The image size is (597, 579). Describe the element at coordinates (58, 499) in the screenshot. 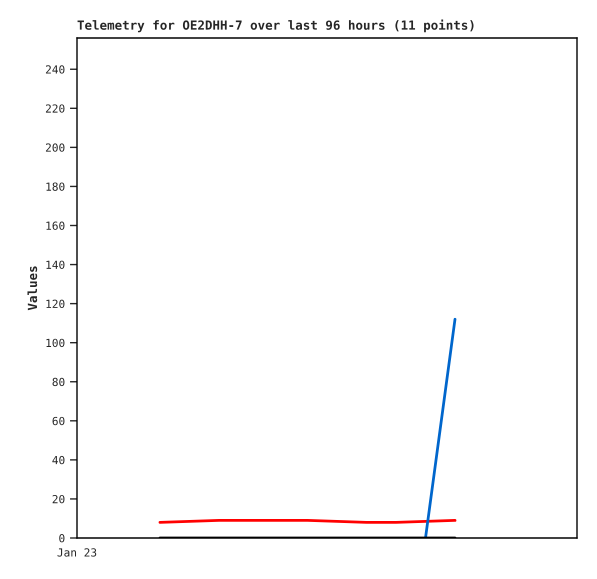

I see `y-tick-label: 20` at that location.